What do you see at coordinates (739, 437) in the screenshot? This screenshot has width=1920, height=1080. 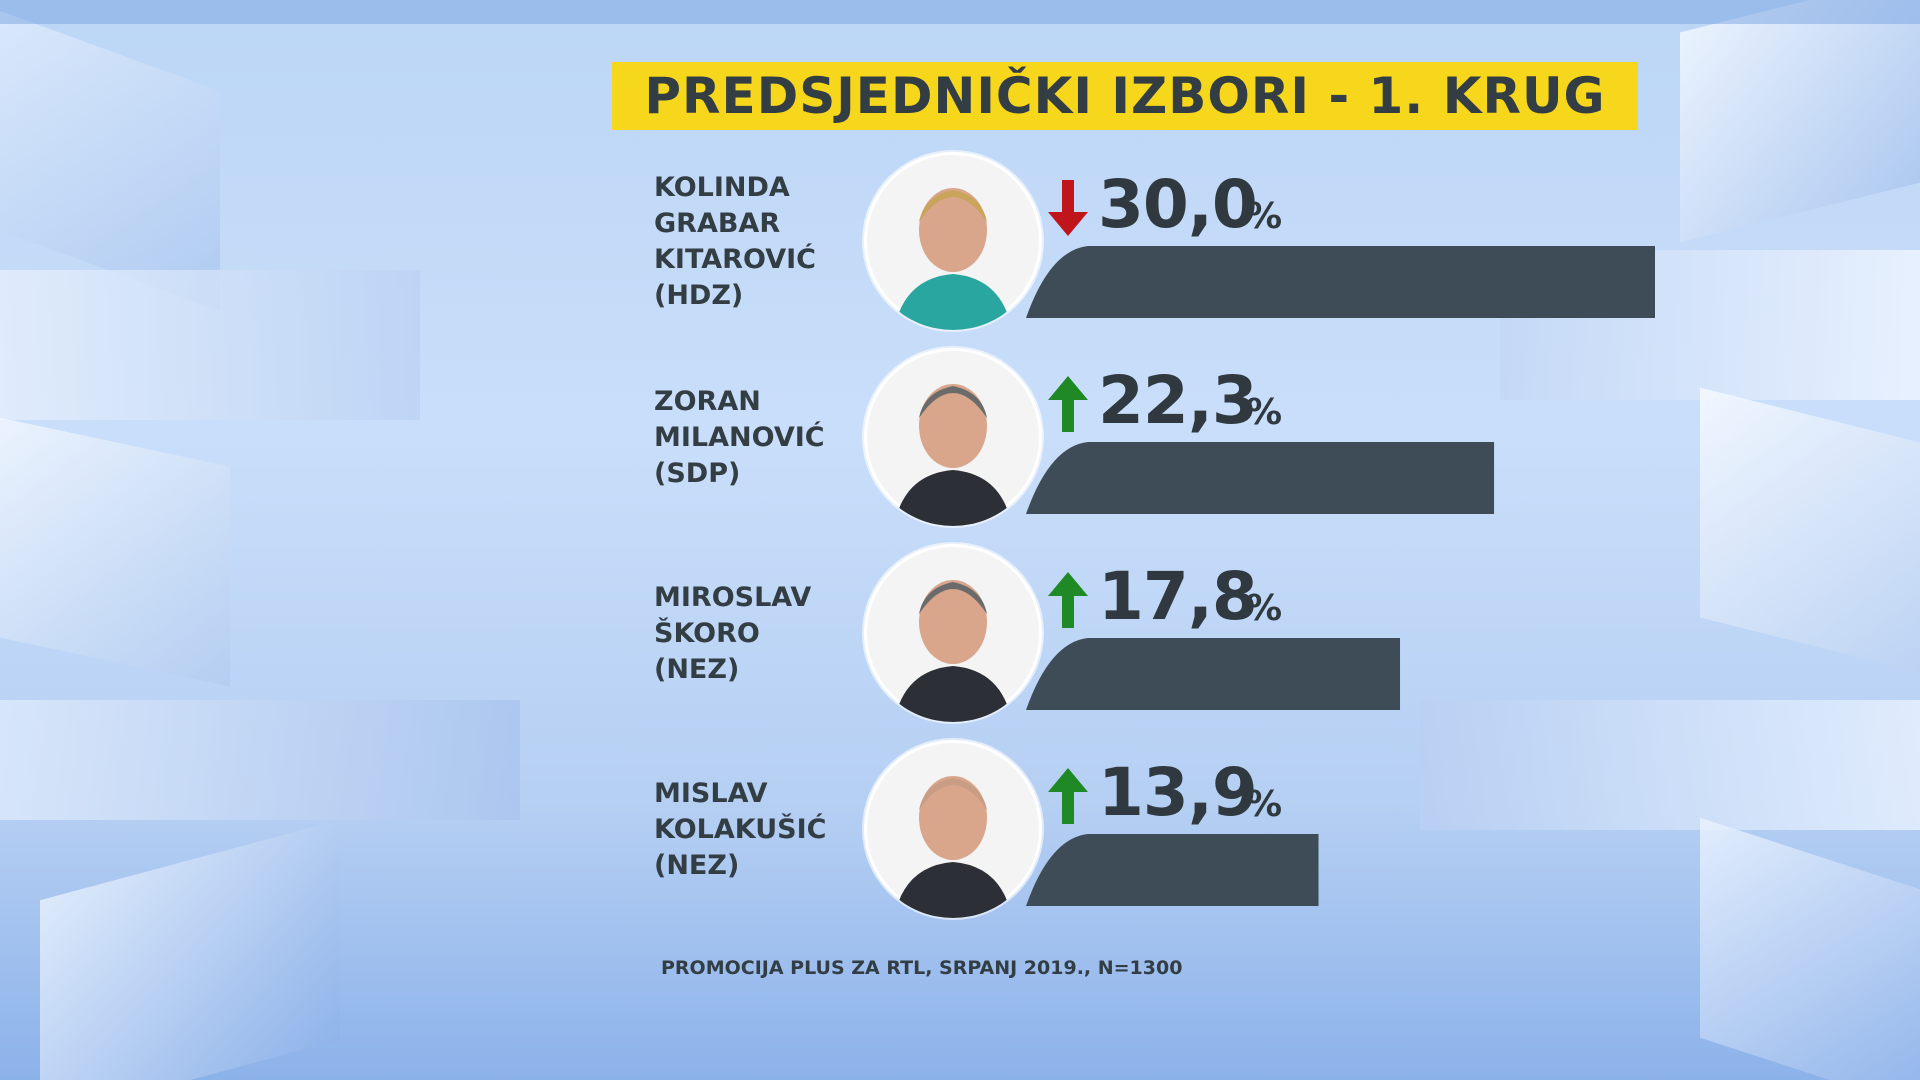 I see `candidate-name: ZORAN MILANOVIĆ (SDP)` at bounding box center [739, 437].